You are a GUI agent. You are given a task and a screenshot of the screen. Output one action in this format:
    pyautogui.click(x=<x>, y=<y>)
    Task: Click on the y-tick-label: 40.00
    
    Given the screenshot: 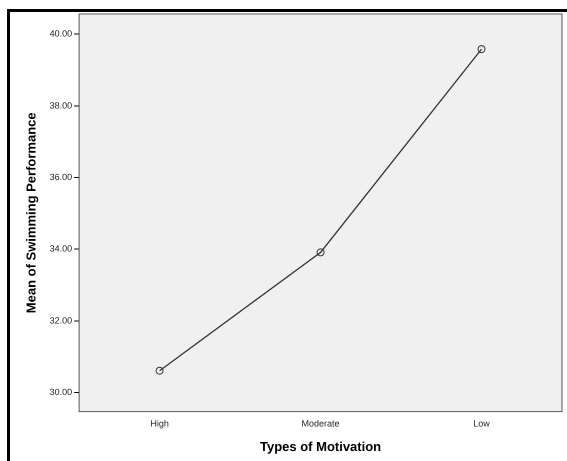 What is the action you would take?
    pyautogui.click(x=61, y=33)
    